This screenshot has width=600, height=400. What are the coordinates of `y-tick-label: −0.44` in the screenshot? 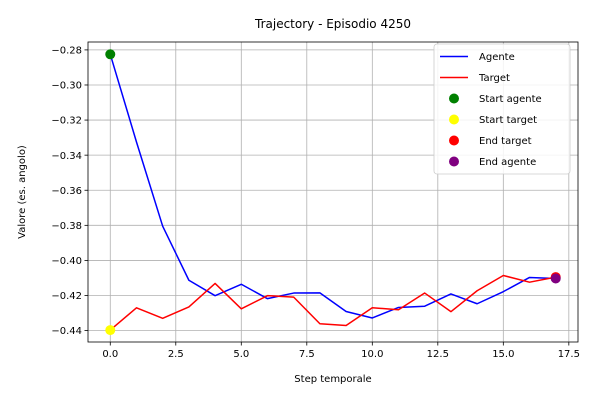 It's located at (66, 331).